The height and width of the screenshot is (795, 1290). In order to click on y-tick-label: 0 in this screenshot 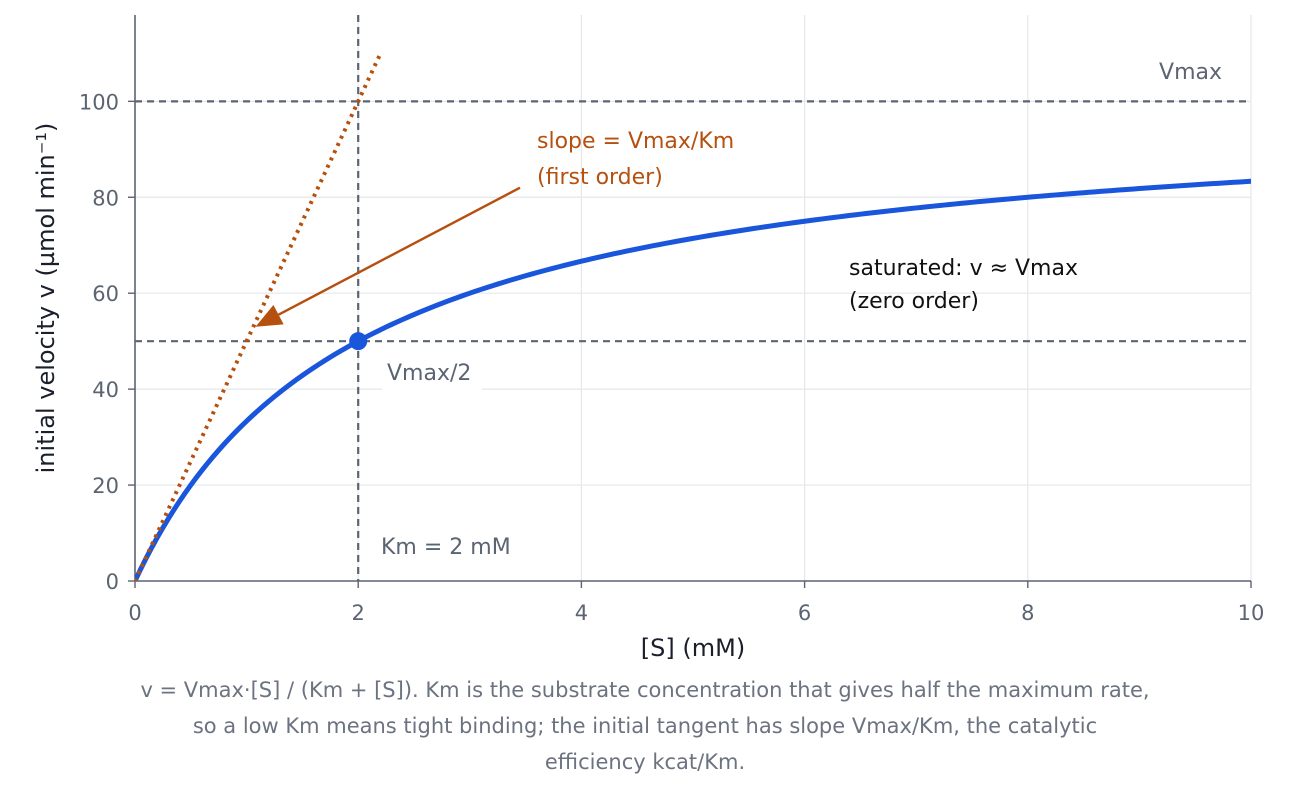, I will do `click(112, 582)`.